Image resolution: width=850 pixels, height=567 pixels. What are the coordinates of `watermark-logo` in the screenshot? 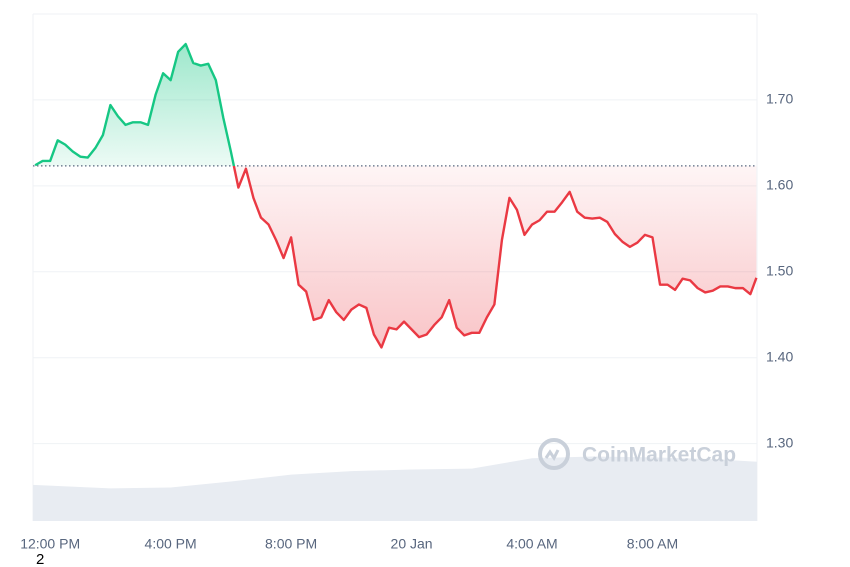 It's located at (554, 454).